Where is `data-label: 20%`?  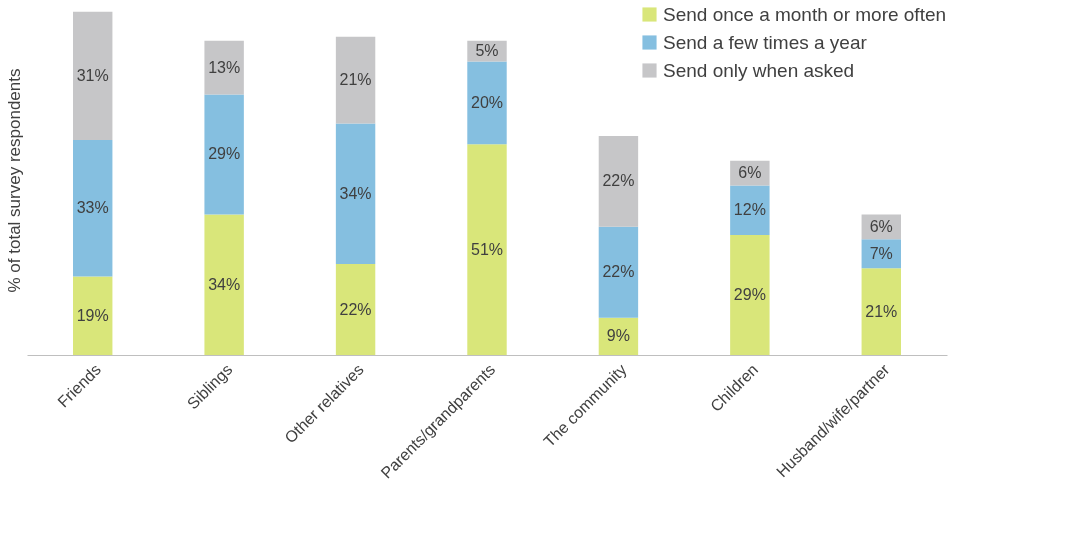 data-label: 20% is located at coordinates (487, 102).